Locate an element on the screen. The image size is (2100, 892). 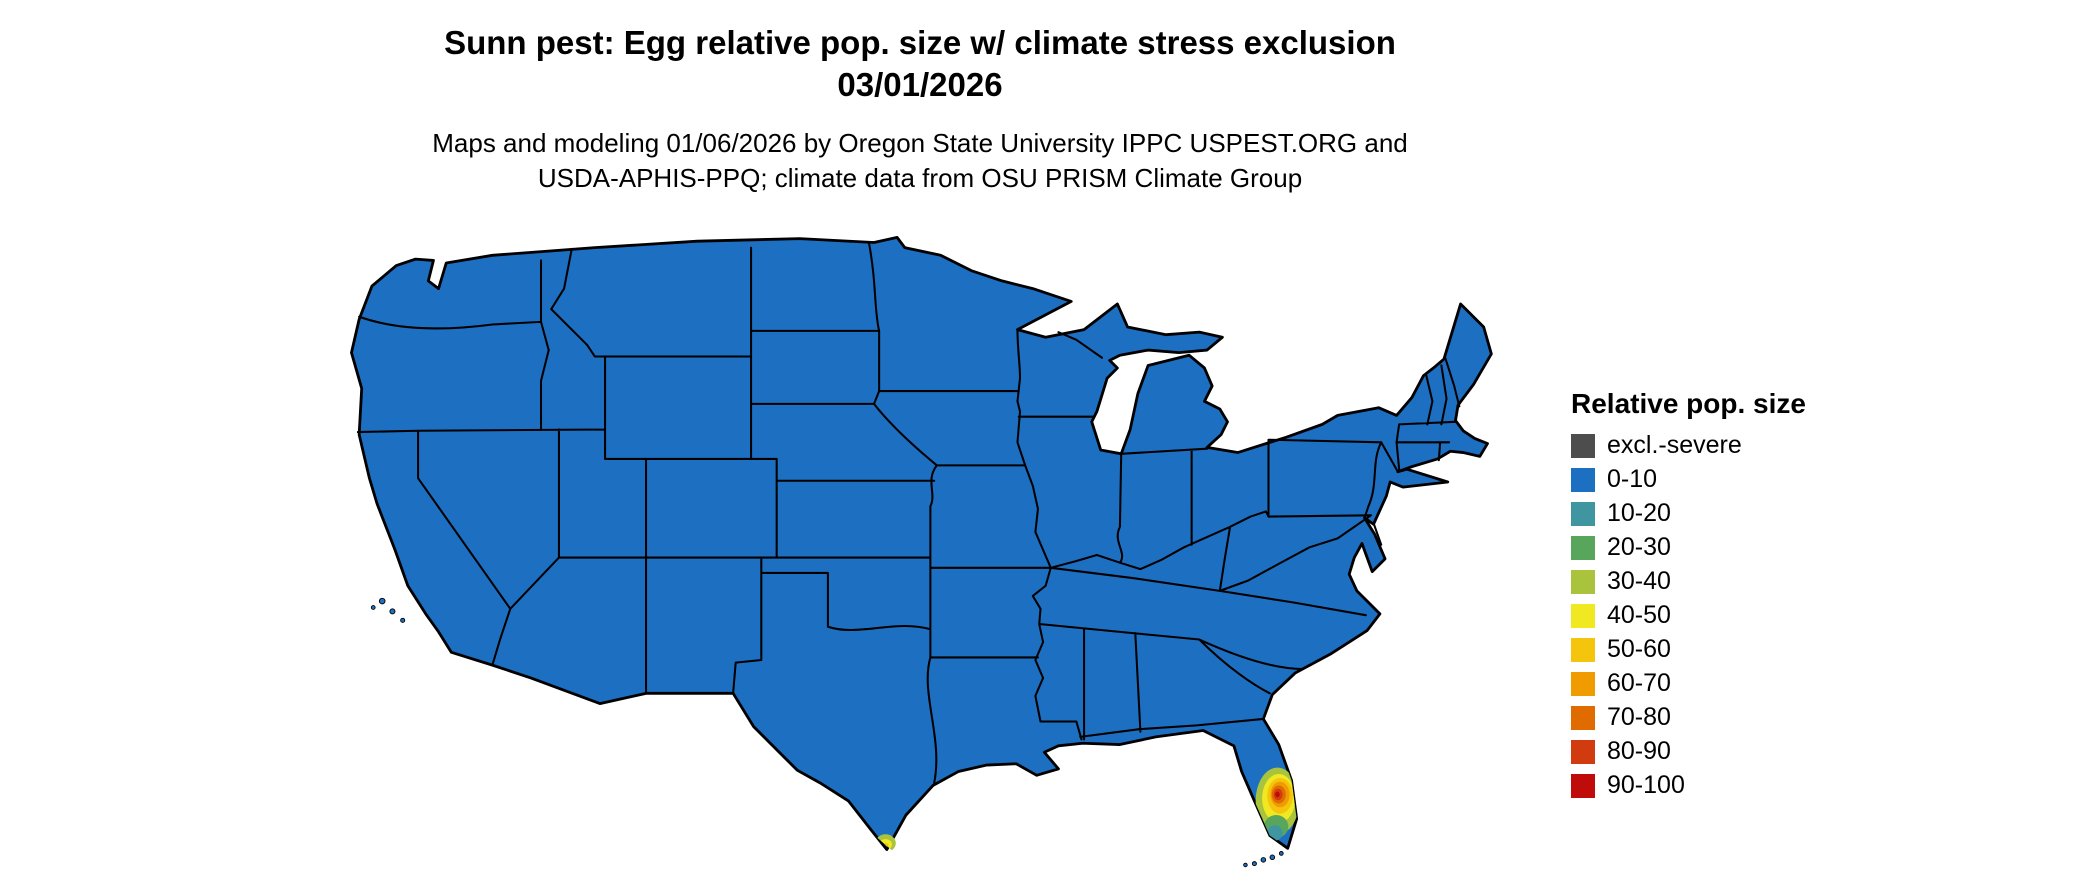
legend-item: 0-10 is located at coordinates (1751, 479).